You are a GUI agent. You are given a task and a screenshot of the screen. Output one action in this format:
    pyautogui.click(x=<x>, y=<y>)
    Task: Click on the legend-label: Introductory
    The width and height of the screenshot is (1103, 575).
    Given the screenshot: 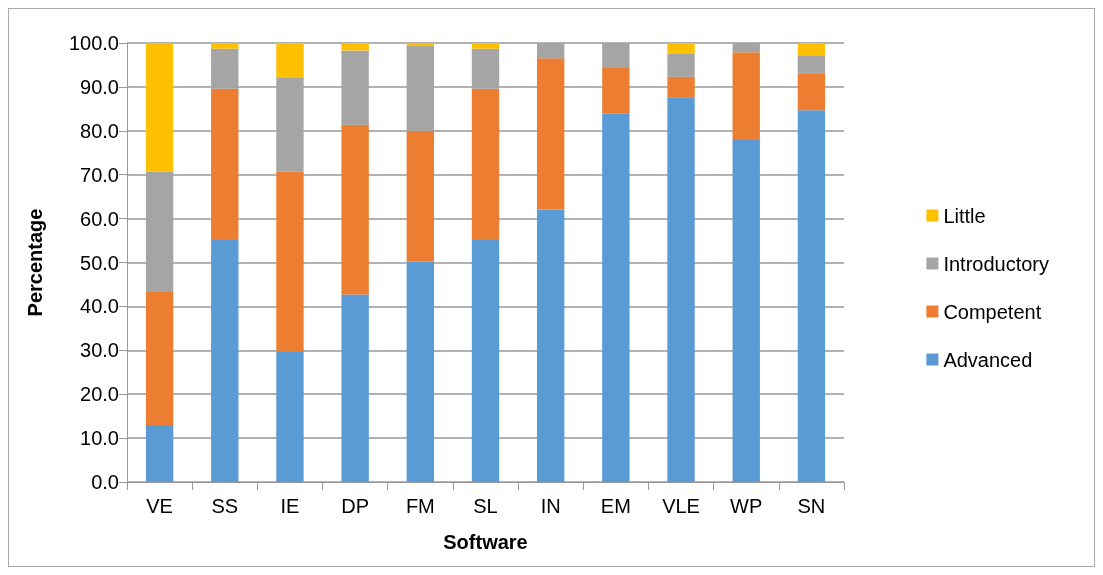 What is the action you would take?
    pyautogui.click(x=996, y=263)
    